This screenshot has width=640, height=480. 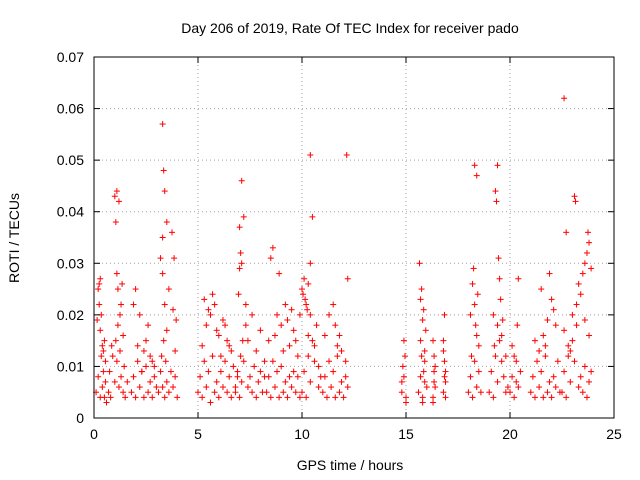 I want to click on x-tick-label: 20, so click(x=510, y=434).